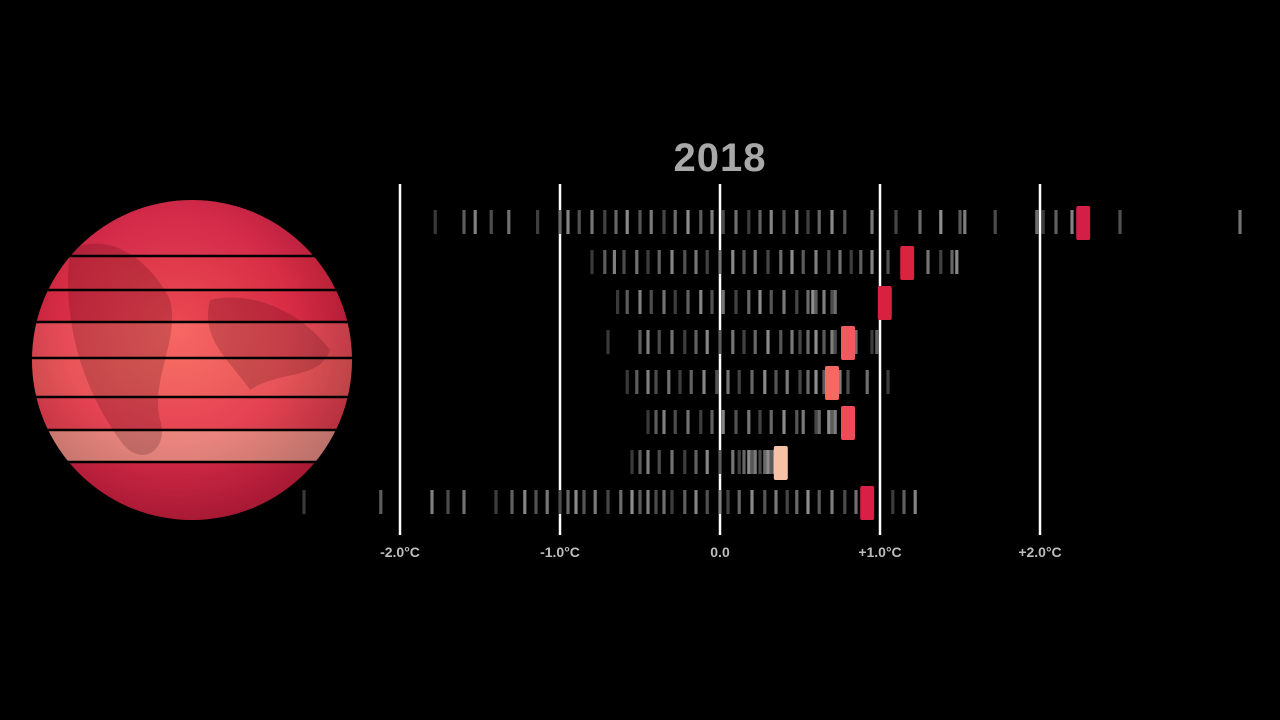  Describe the element at coordinates (400, 552) in the screenshot. I see `tick-label: -2.0°C` at that location.